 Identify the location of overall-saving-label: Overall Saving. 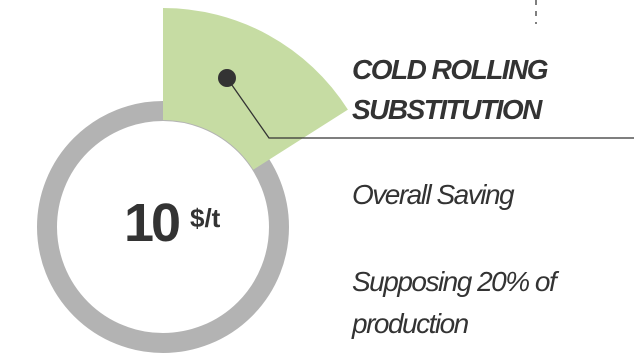
(433, 194).